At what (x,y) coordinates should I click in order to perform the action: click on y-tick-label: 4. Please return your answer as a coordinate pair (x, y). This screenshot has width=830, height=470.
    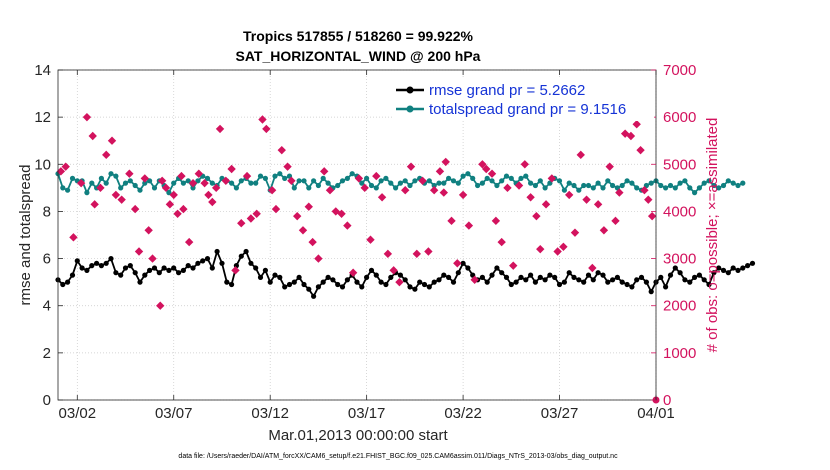
    Looking at the image, I should click on (47, 306).